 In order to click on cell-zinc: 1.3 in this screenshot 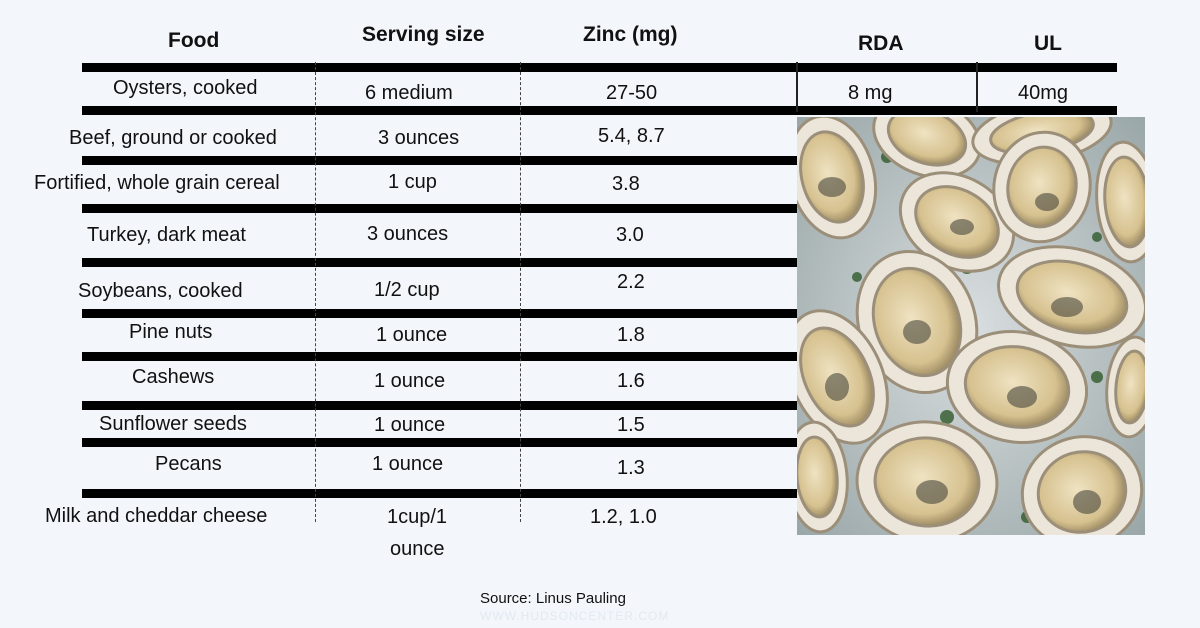, I will do `click(631, 468)`.